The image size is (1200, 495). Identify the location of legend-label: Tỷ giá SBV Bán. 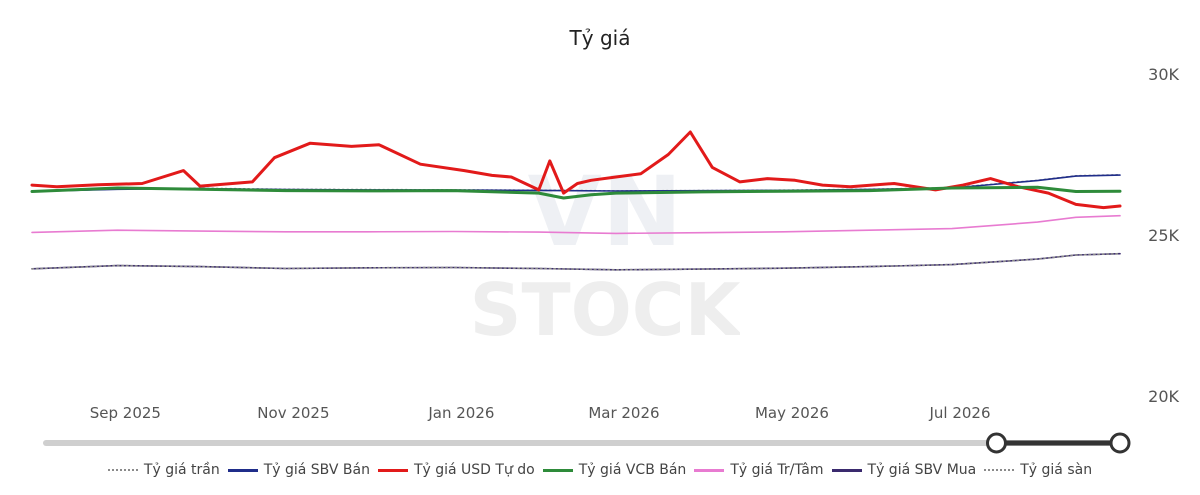
(316, 470).